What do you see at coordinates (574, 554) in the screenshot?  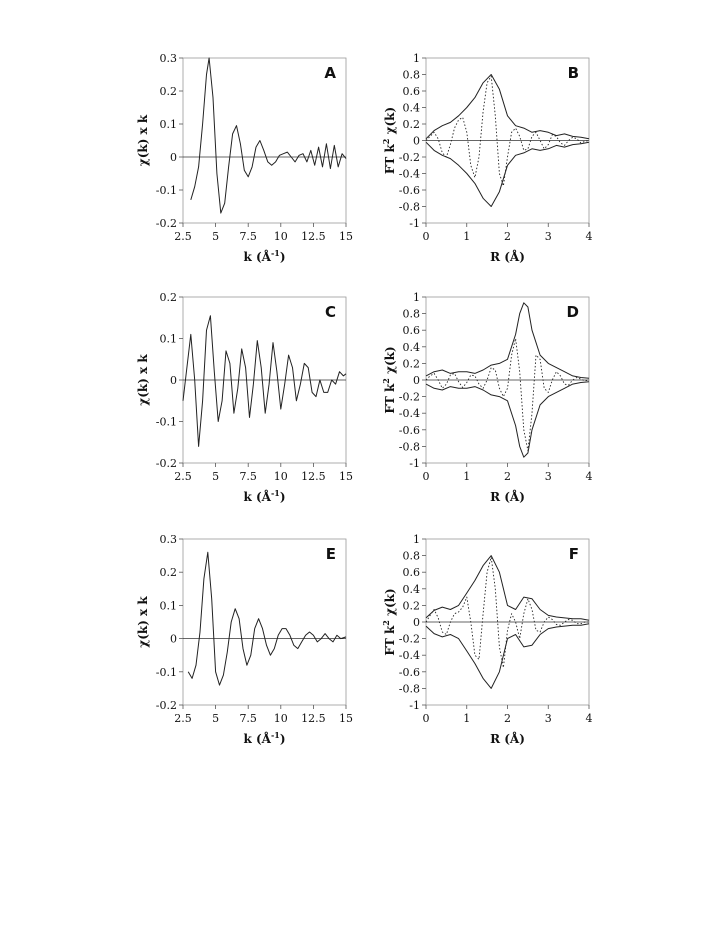 I see `panel-letter: F` at bounding box center [574, 554].